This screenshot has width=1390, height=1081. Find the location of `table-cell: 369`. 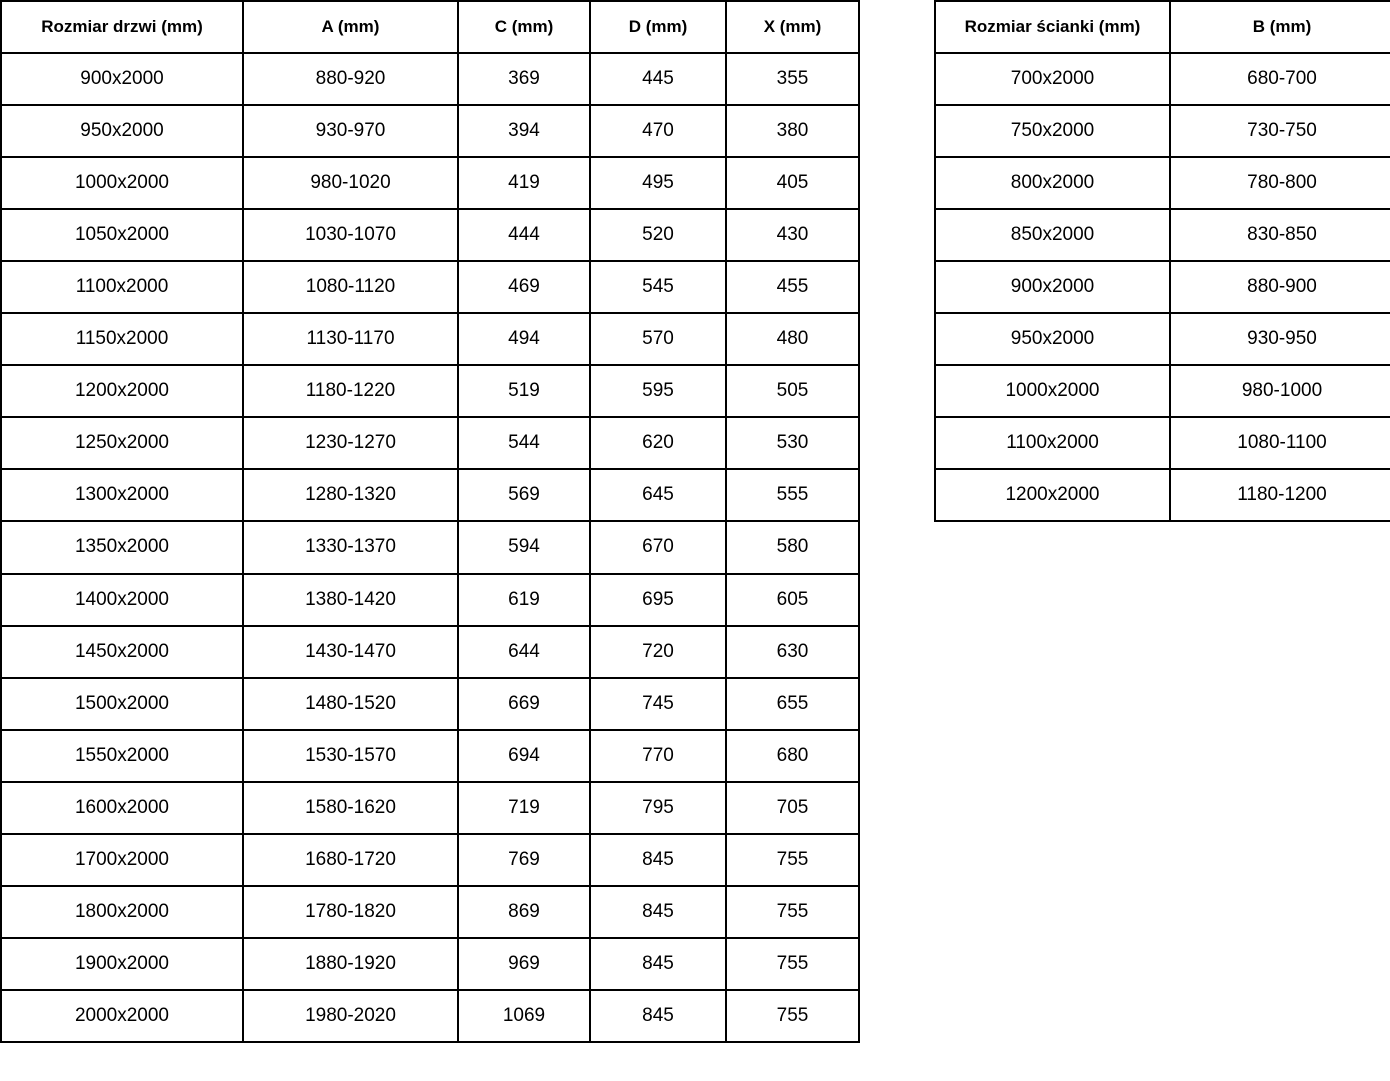

table-cell: 369 is located at coordinates (524, 79).